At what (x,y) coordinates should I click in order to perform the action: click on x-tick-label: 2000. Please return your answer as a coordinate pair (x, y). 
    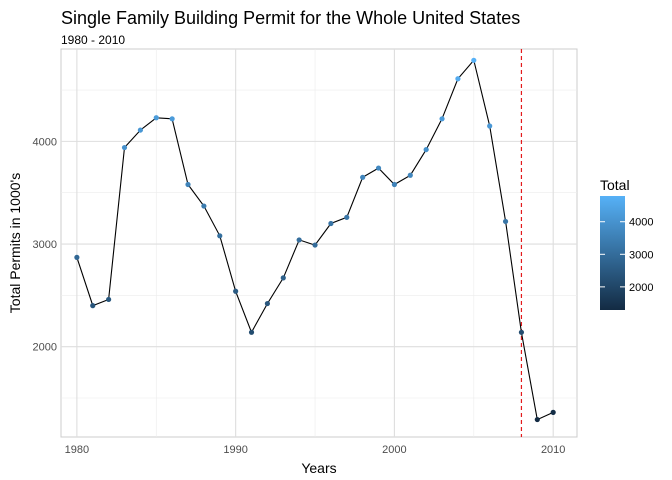
    Looking at the image, I should click on (394, 450).